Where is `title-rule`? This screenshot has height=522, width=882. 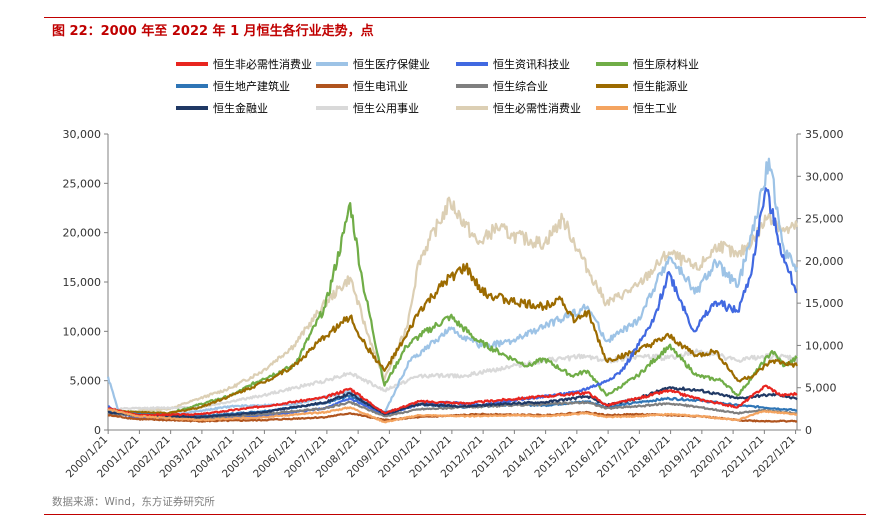 title-rule is located at coordinates (455, 17).